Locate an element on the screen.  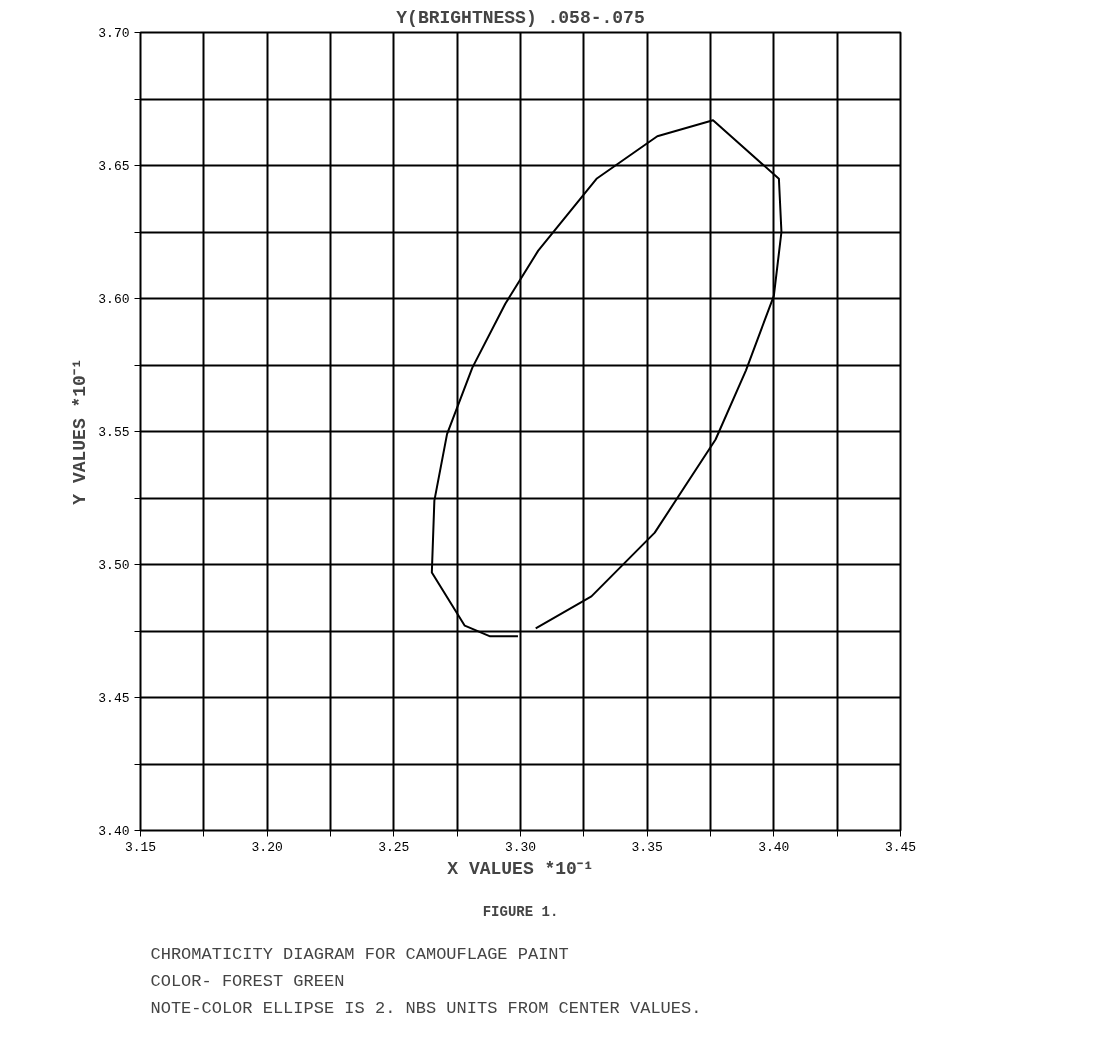
x-tick-label: 3.35 is located at coordinates (647, 847).